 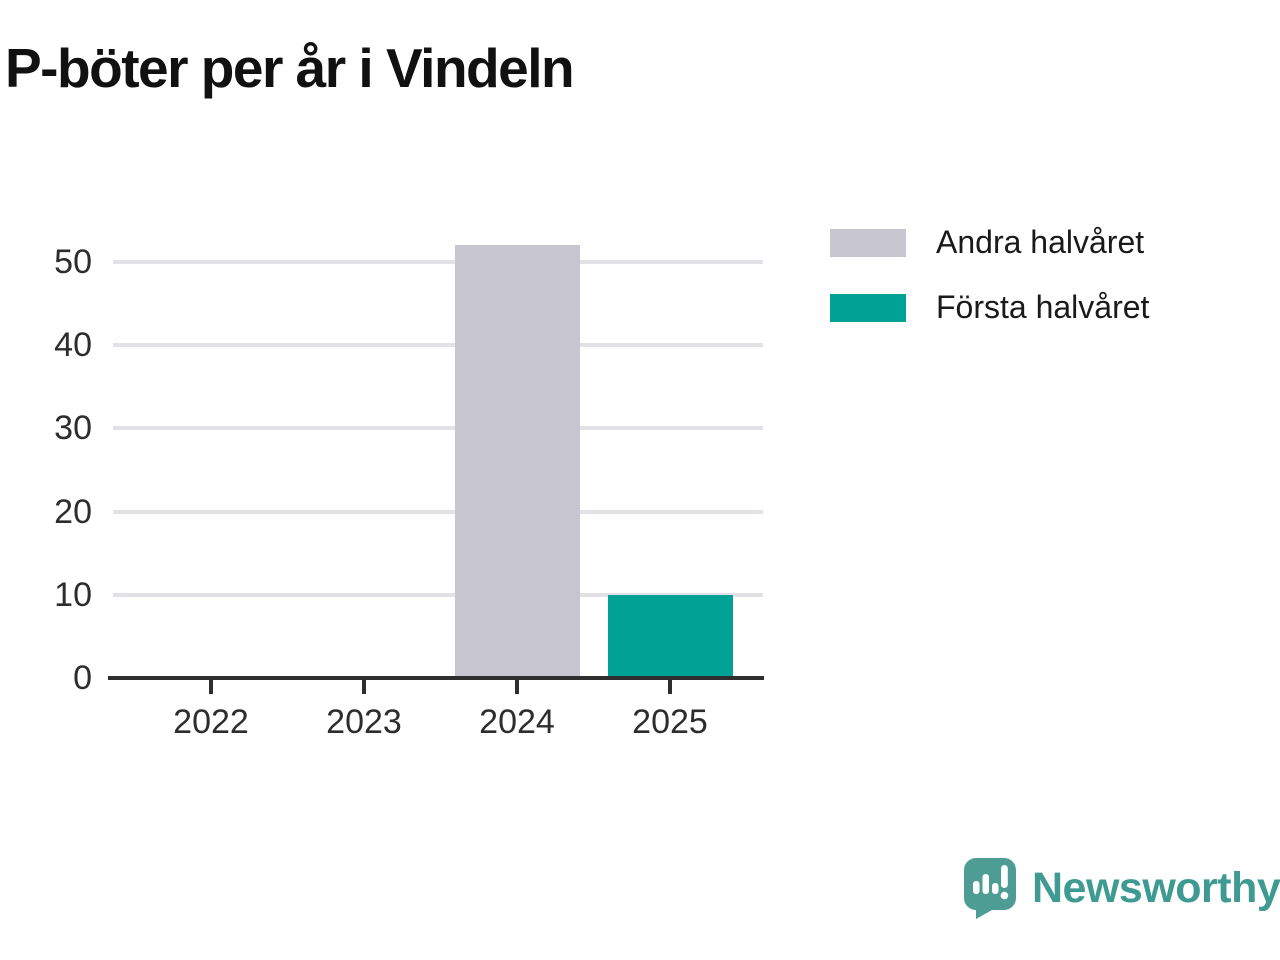 I want to click on y-axis-label-20: 20, so click(x=73, y=511).